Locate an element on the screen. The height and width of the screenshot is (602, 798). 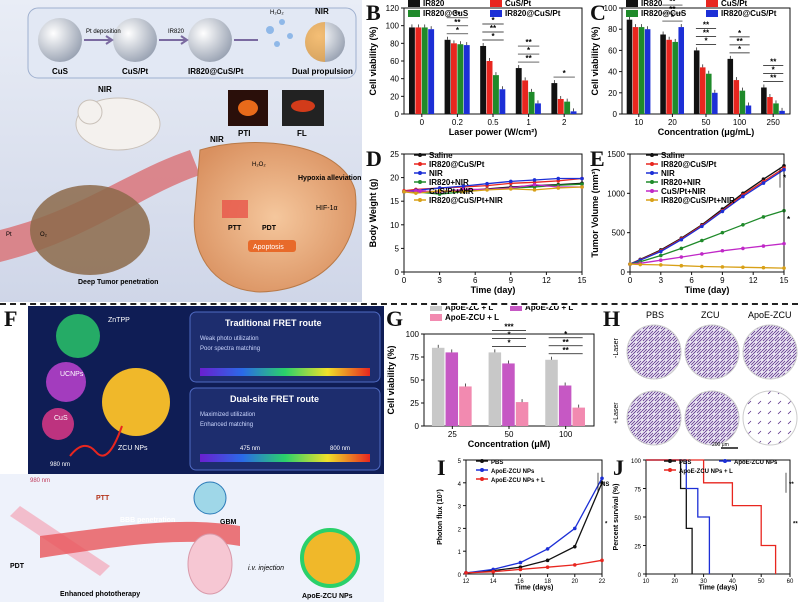
legend-label: ApoE-ZC + L is located at coordinates (469, 309).